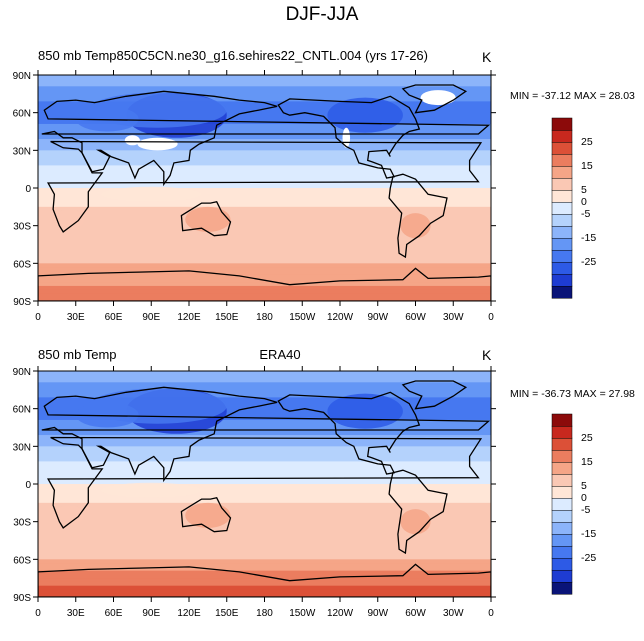 The height and width of the screenshot is (641, 644). I want to click on panel-units: K, so click(487, 57).